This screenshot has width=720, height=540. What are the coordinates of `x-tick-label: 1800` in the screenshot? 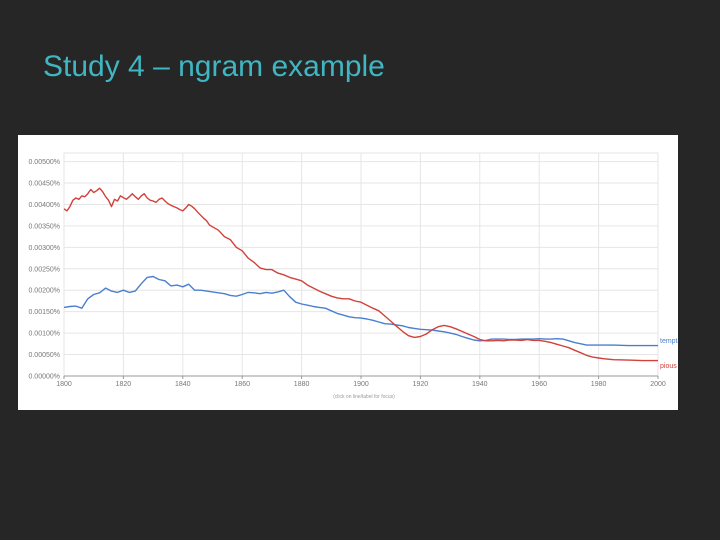 It's located at (64, 384).